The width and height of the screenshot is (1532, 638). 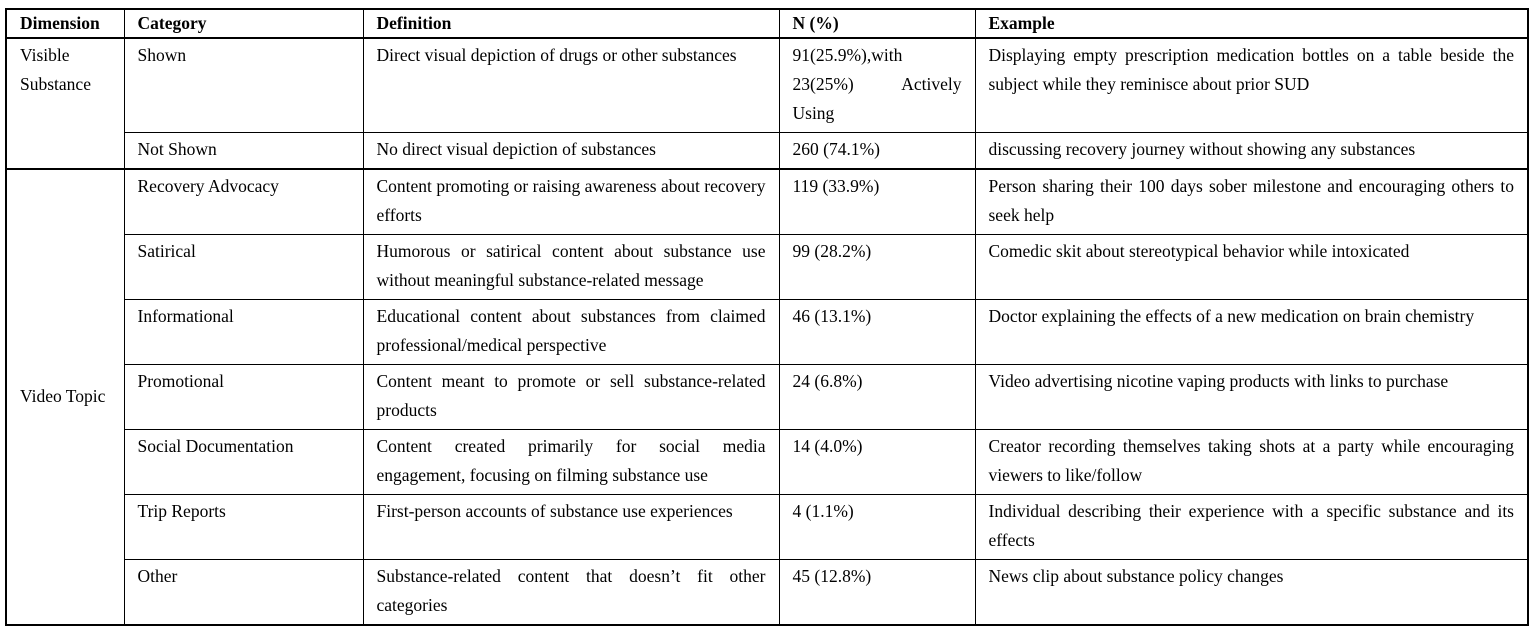 I want to click on n-cell: 46 (13.1%), so click(x=877, y=332).